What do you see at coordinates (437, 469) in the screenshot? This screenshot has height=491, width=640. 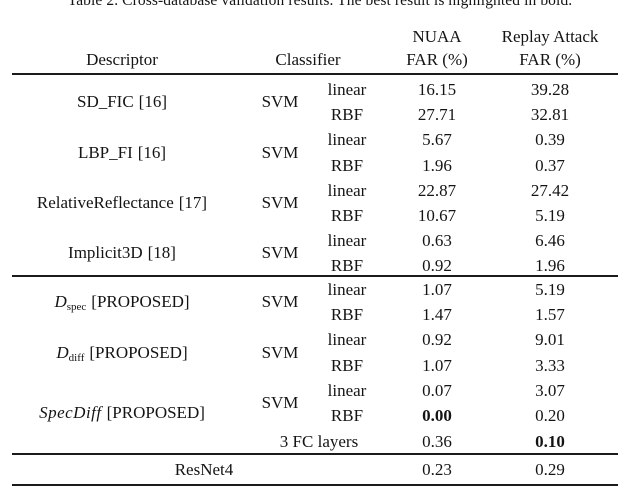 I see `nuaa-value: 0.23` at bounding box center [437, 469].